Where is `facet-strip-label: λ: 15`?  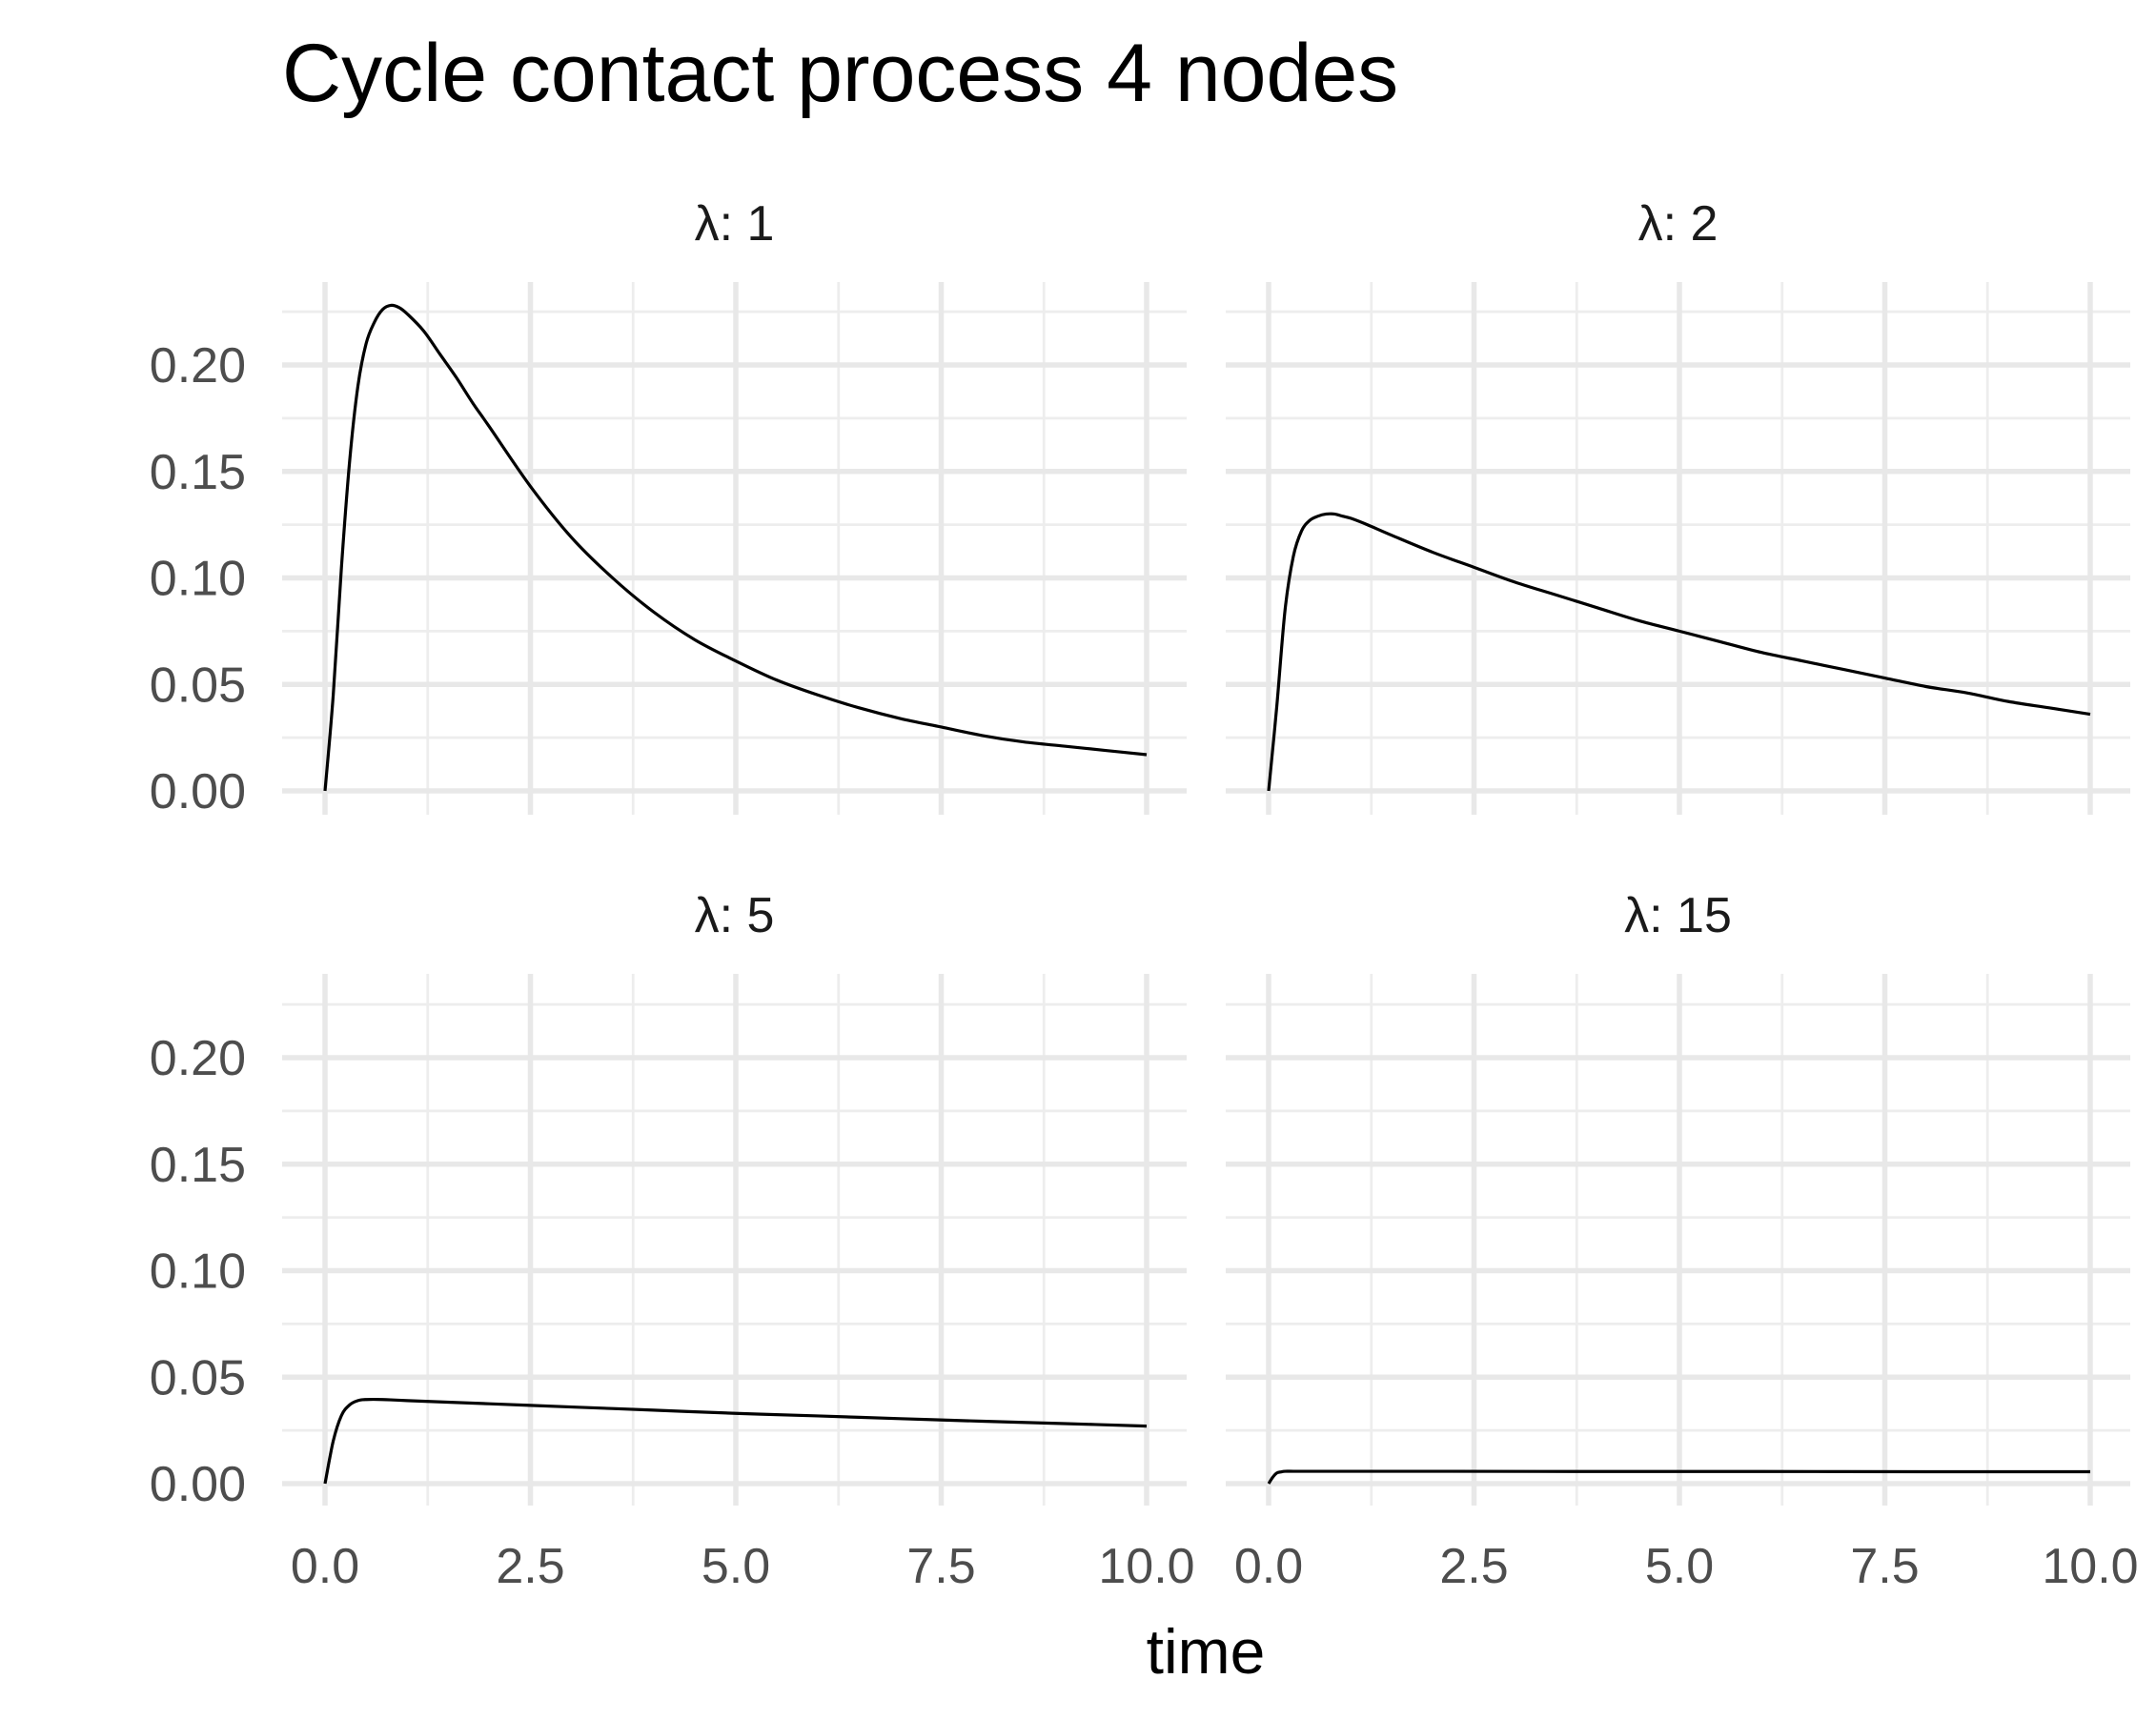 facet-strip-label: λ: 15 is located at coordinates (1678, 915).